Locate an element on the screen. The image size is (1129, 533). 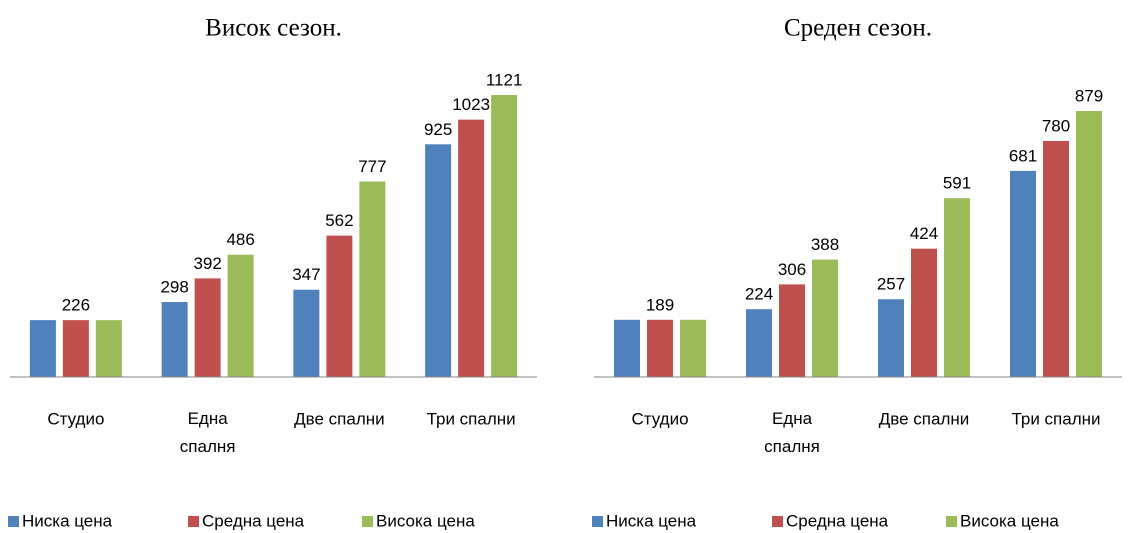
data-label: 1023 is located at coordinates (471, 104).